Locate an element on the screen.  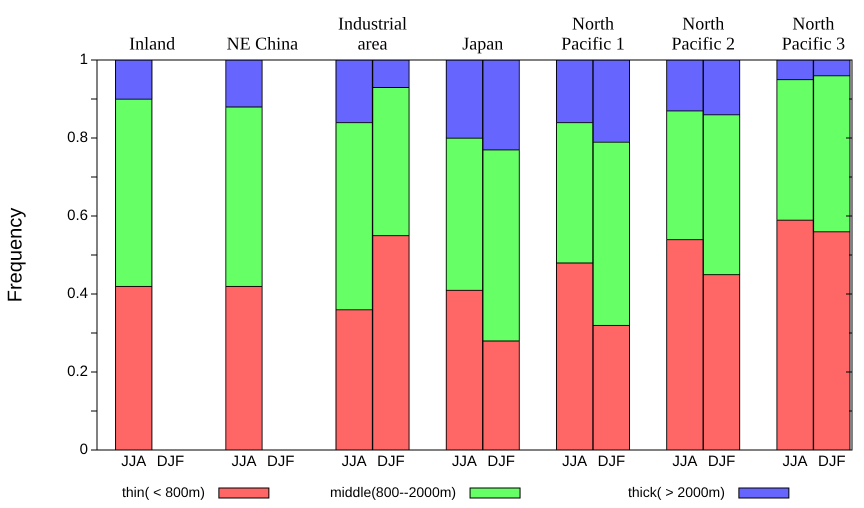
text: North Pacific 2 is located at coordinates (703, 34).